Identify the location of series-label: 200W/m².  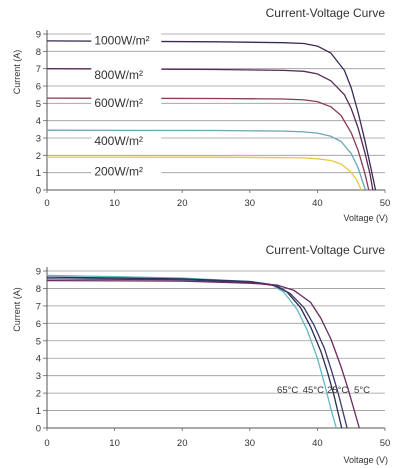
(118, 171).